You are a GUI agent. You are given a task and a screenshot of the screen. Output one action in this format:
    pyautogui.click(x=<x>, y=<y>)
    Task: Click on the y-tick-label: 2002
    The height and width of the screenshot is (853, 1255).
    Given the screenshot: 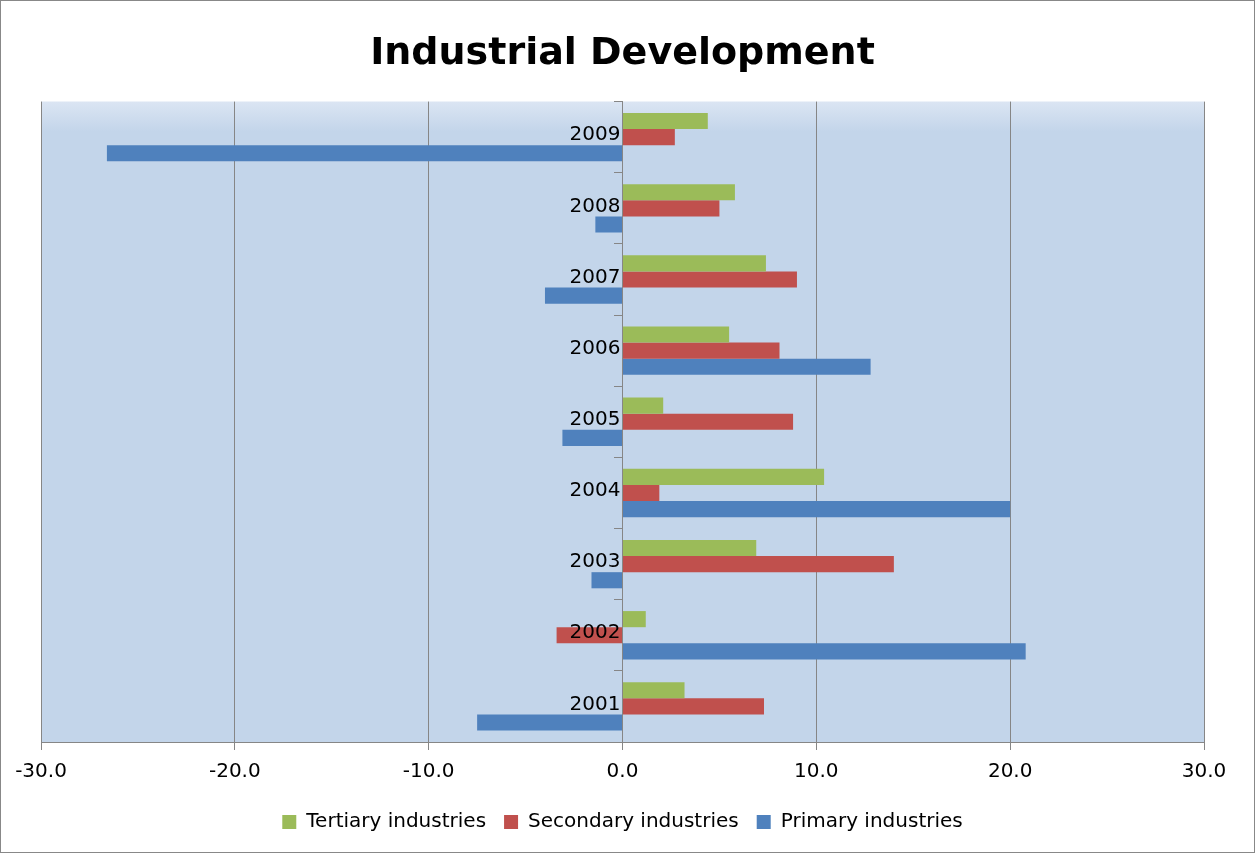 What is the action you would take?
    pyautogui.click(x=595, y=631)
    